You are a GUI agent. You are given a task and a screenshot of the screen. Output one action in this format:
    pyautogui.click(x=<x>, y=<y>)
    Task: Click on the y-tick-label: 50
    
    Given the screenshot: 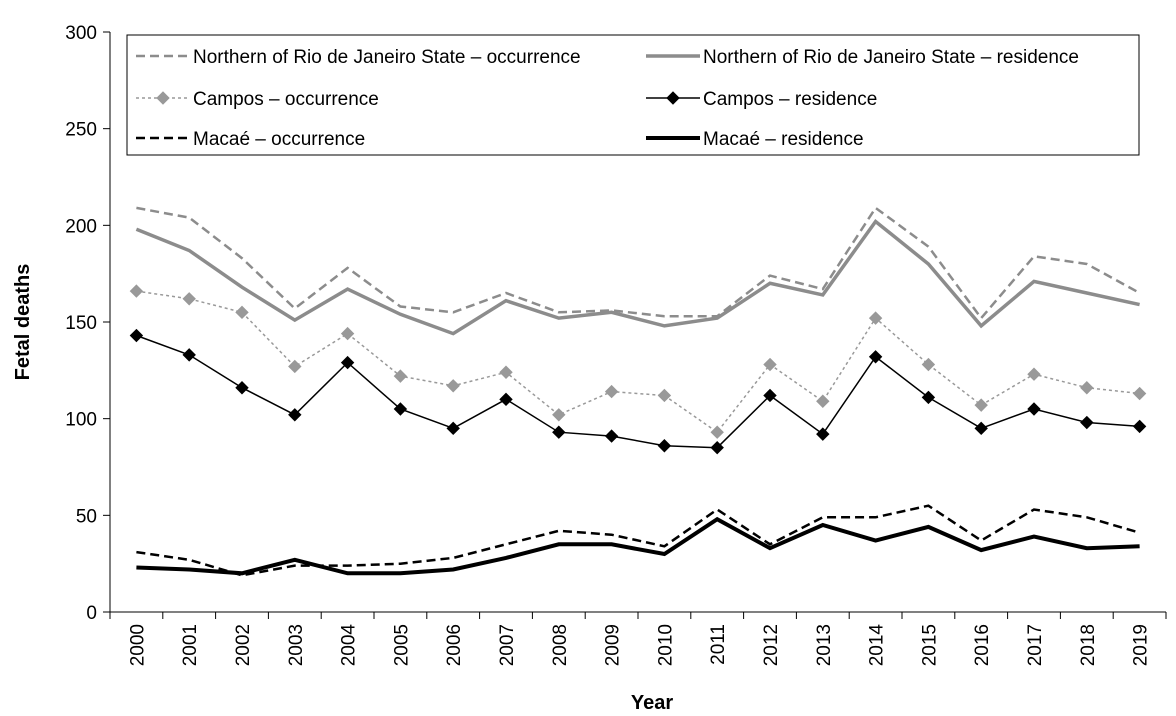 What is the action you would take?
    pyautogui.click(x=86, y=516)
    